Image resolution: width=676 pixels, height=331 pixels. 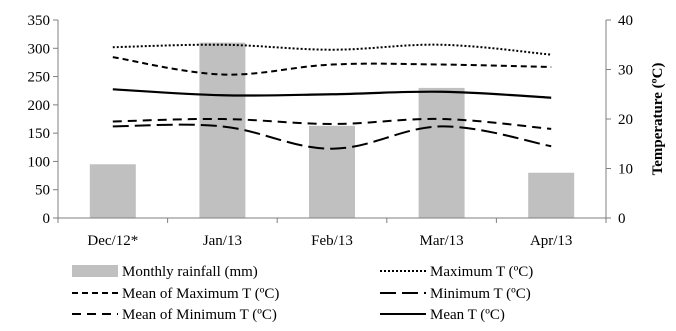 I want to click on left-tick-label: 350, so click(x=39, y=21).